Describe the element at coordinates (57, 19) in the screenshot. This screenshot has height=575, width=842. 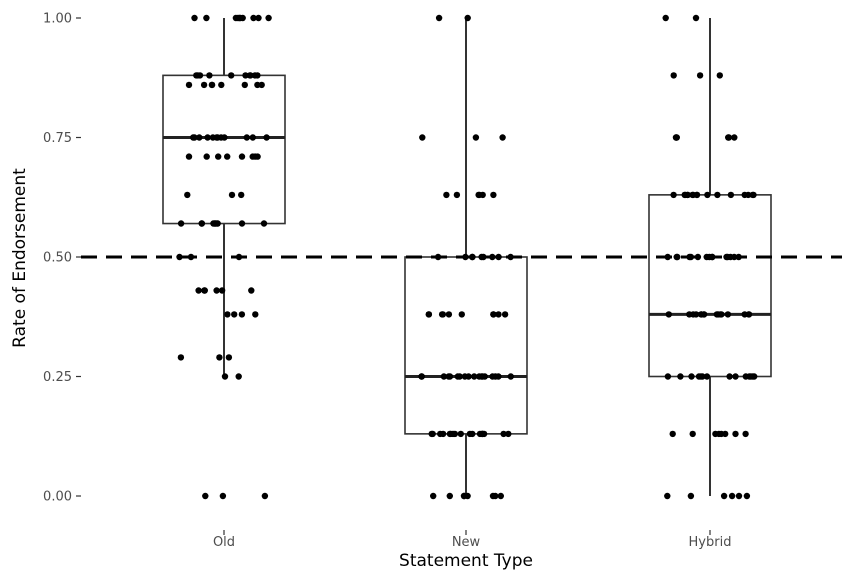
I see `y-tick-label: 1.00` at that location.